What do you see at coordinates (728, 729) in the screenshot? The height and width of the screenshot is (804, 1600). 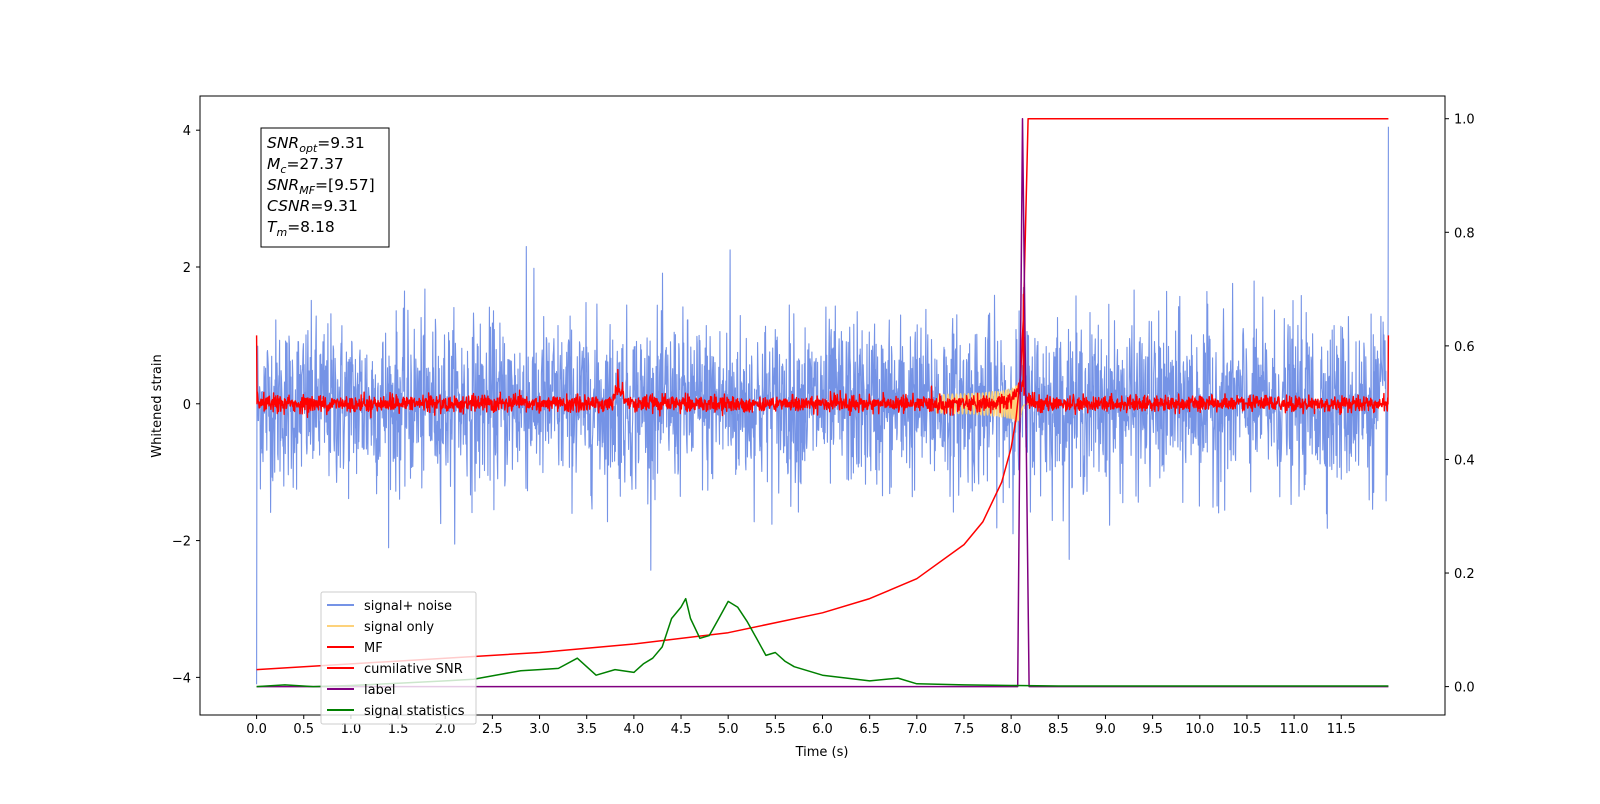 I see `x-tick-label: 5.0` at bounding box center [728, 729].